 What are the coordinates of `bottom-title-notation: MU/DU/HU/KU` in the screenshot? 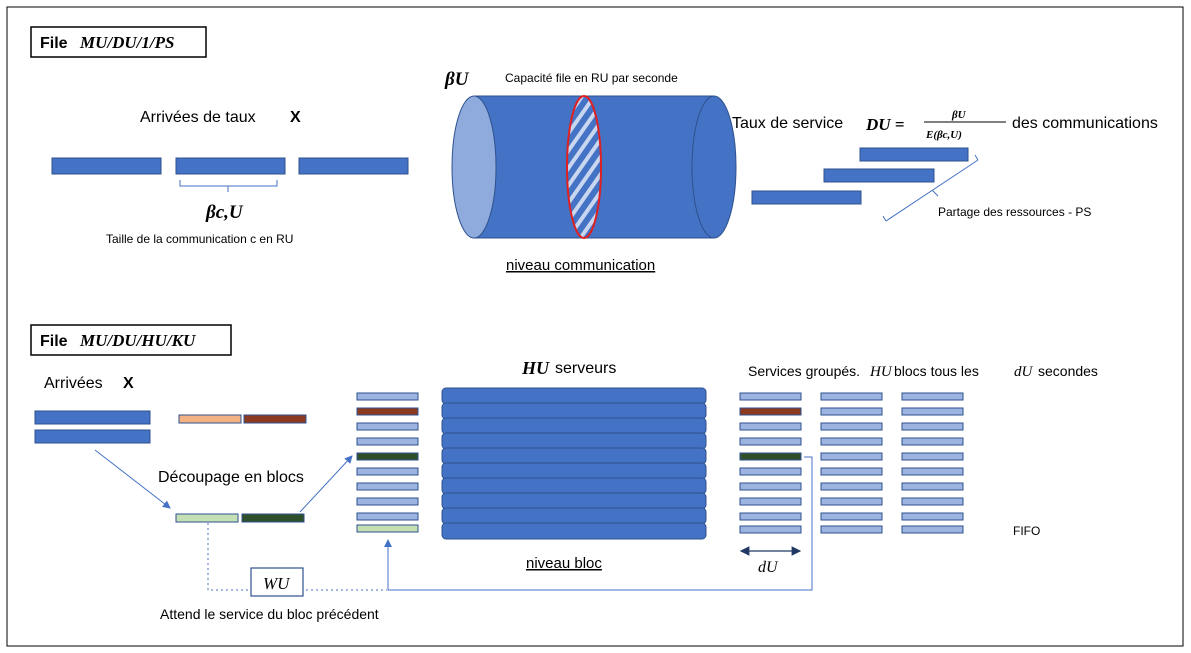 It's located at (137, 340).